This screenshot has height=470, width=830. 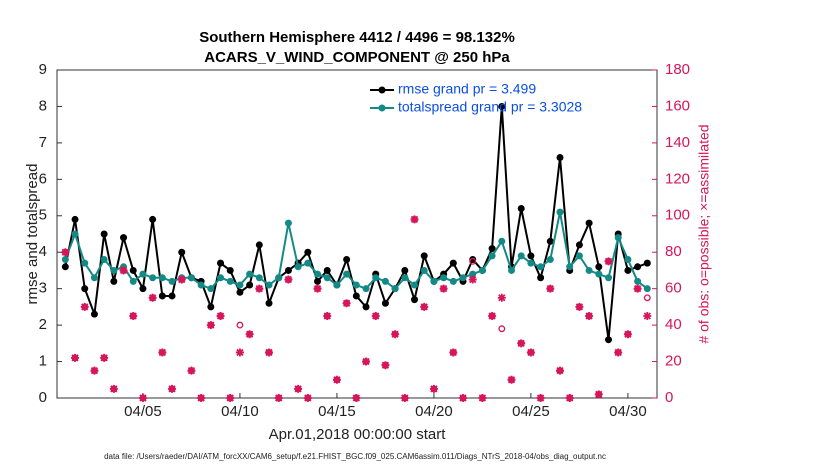 I want to click on y-tick-label: 5, so click(x=43, y=215).